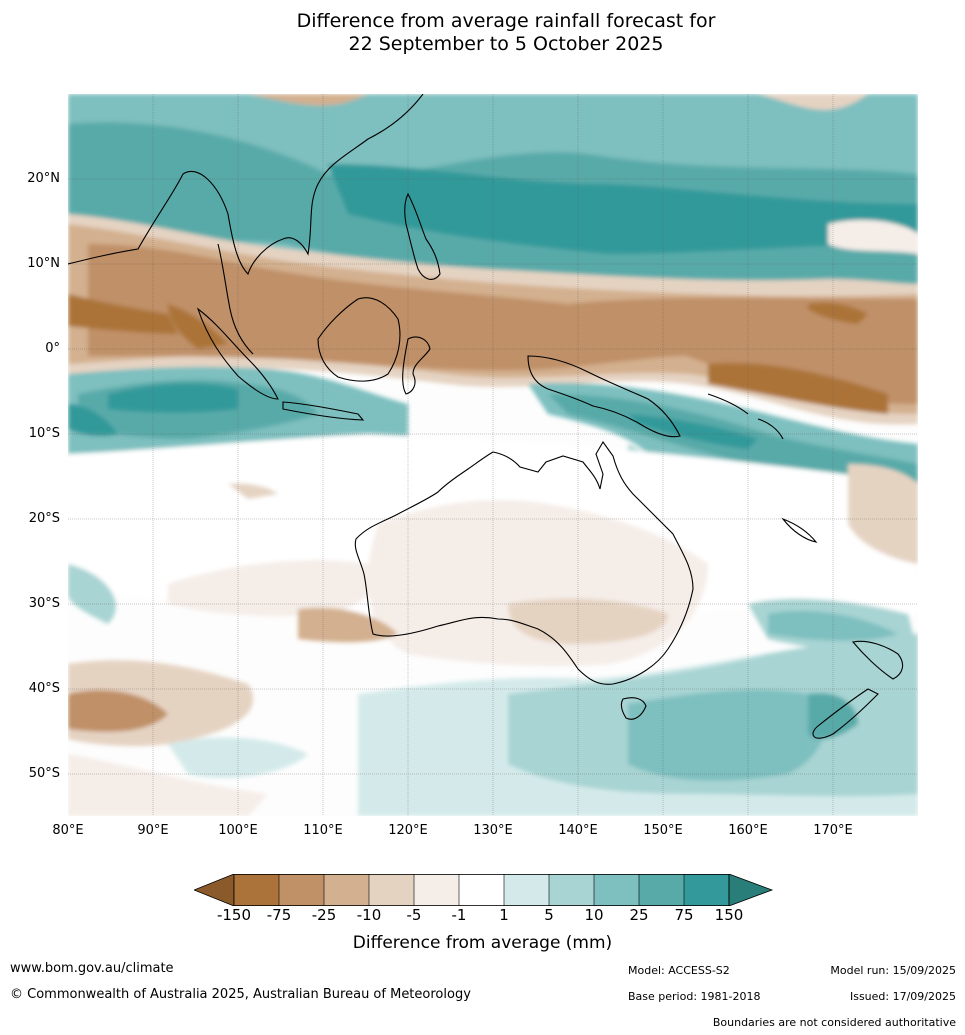 The height and width of the screenshot is (1035, 965). What do you see at coordinates (639, 915) in the screenshot?
I see `colorbar-tick: 25` at bounding box center [639, 915].